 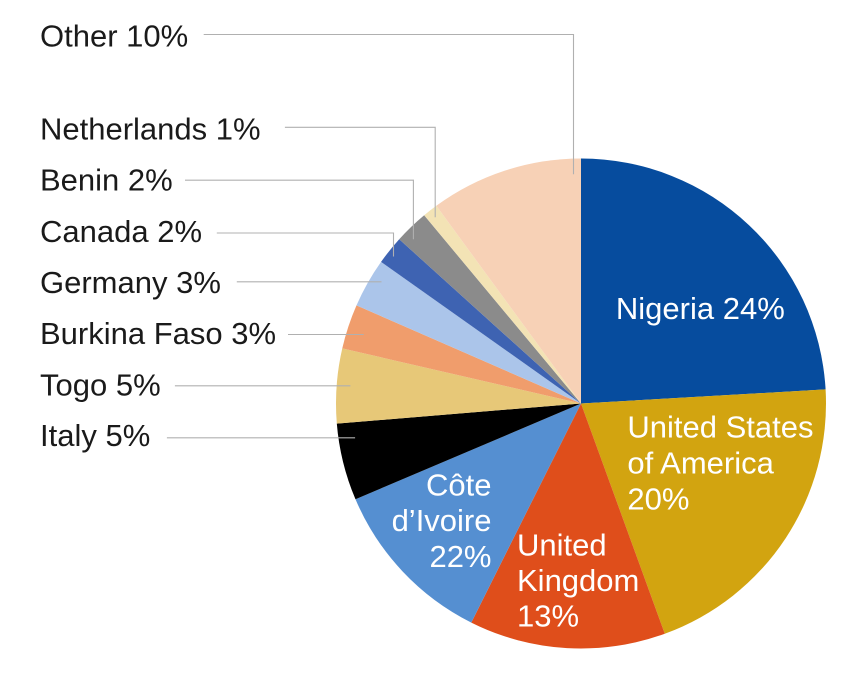 What do you see at coordinates (578, 580) in the screenshot?
I see `svg-text: Kingdom` at bounding box center [578, 580].